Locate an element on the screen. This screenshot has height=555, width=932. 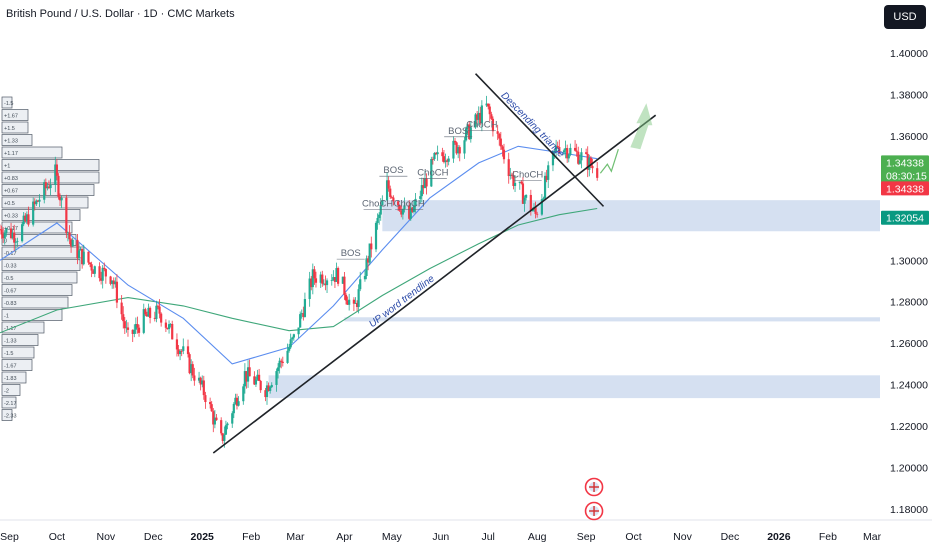
time-tick-label: Feb is located at coordinates (251, 537).